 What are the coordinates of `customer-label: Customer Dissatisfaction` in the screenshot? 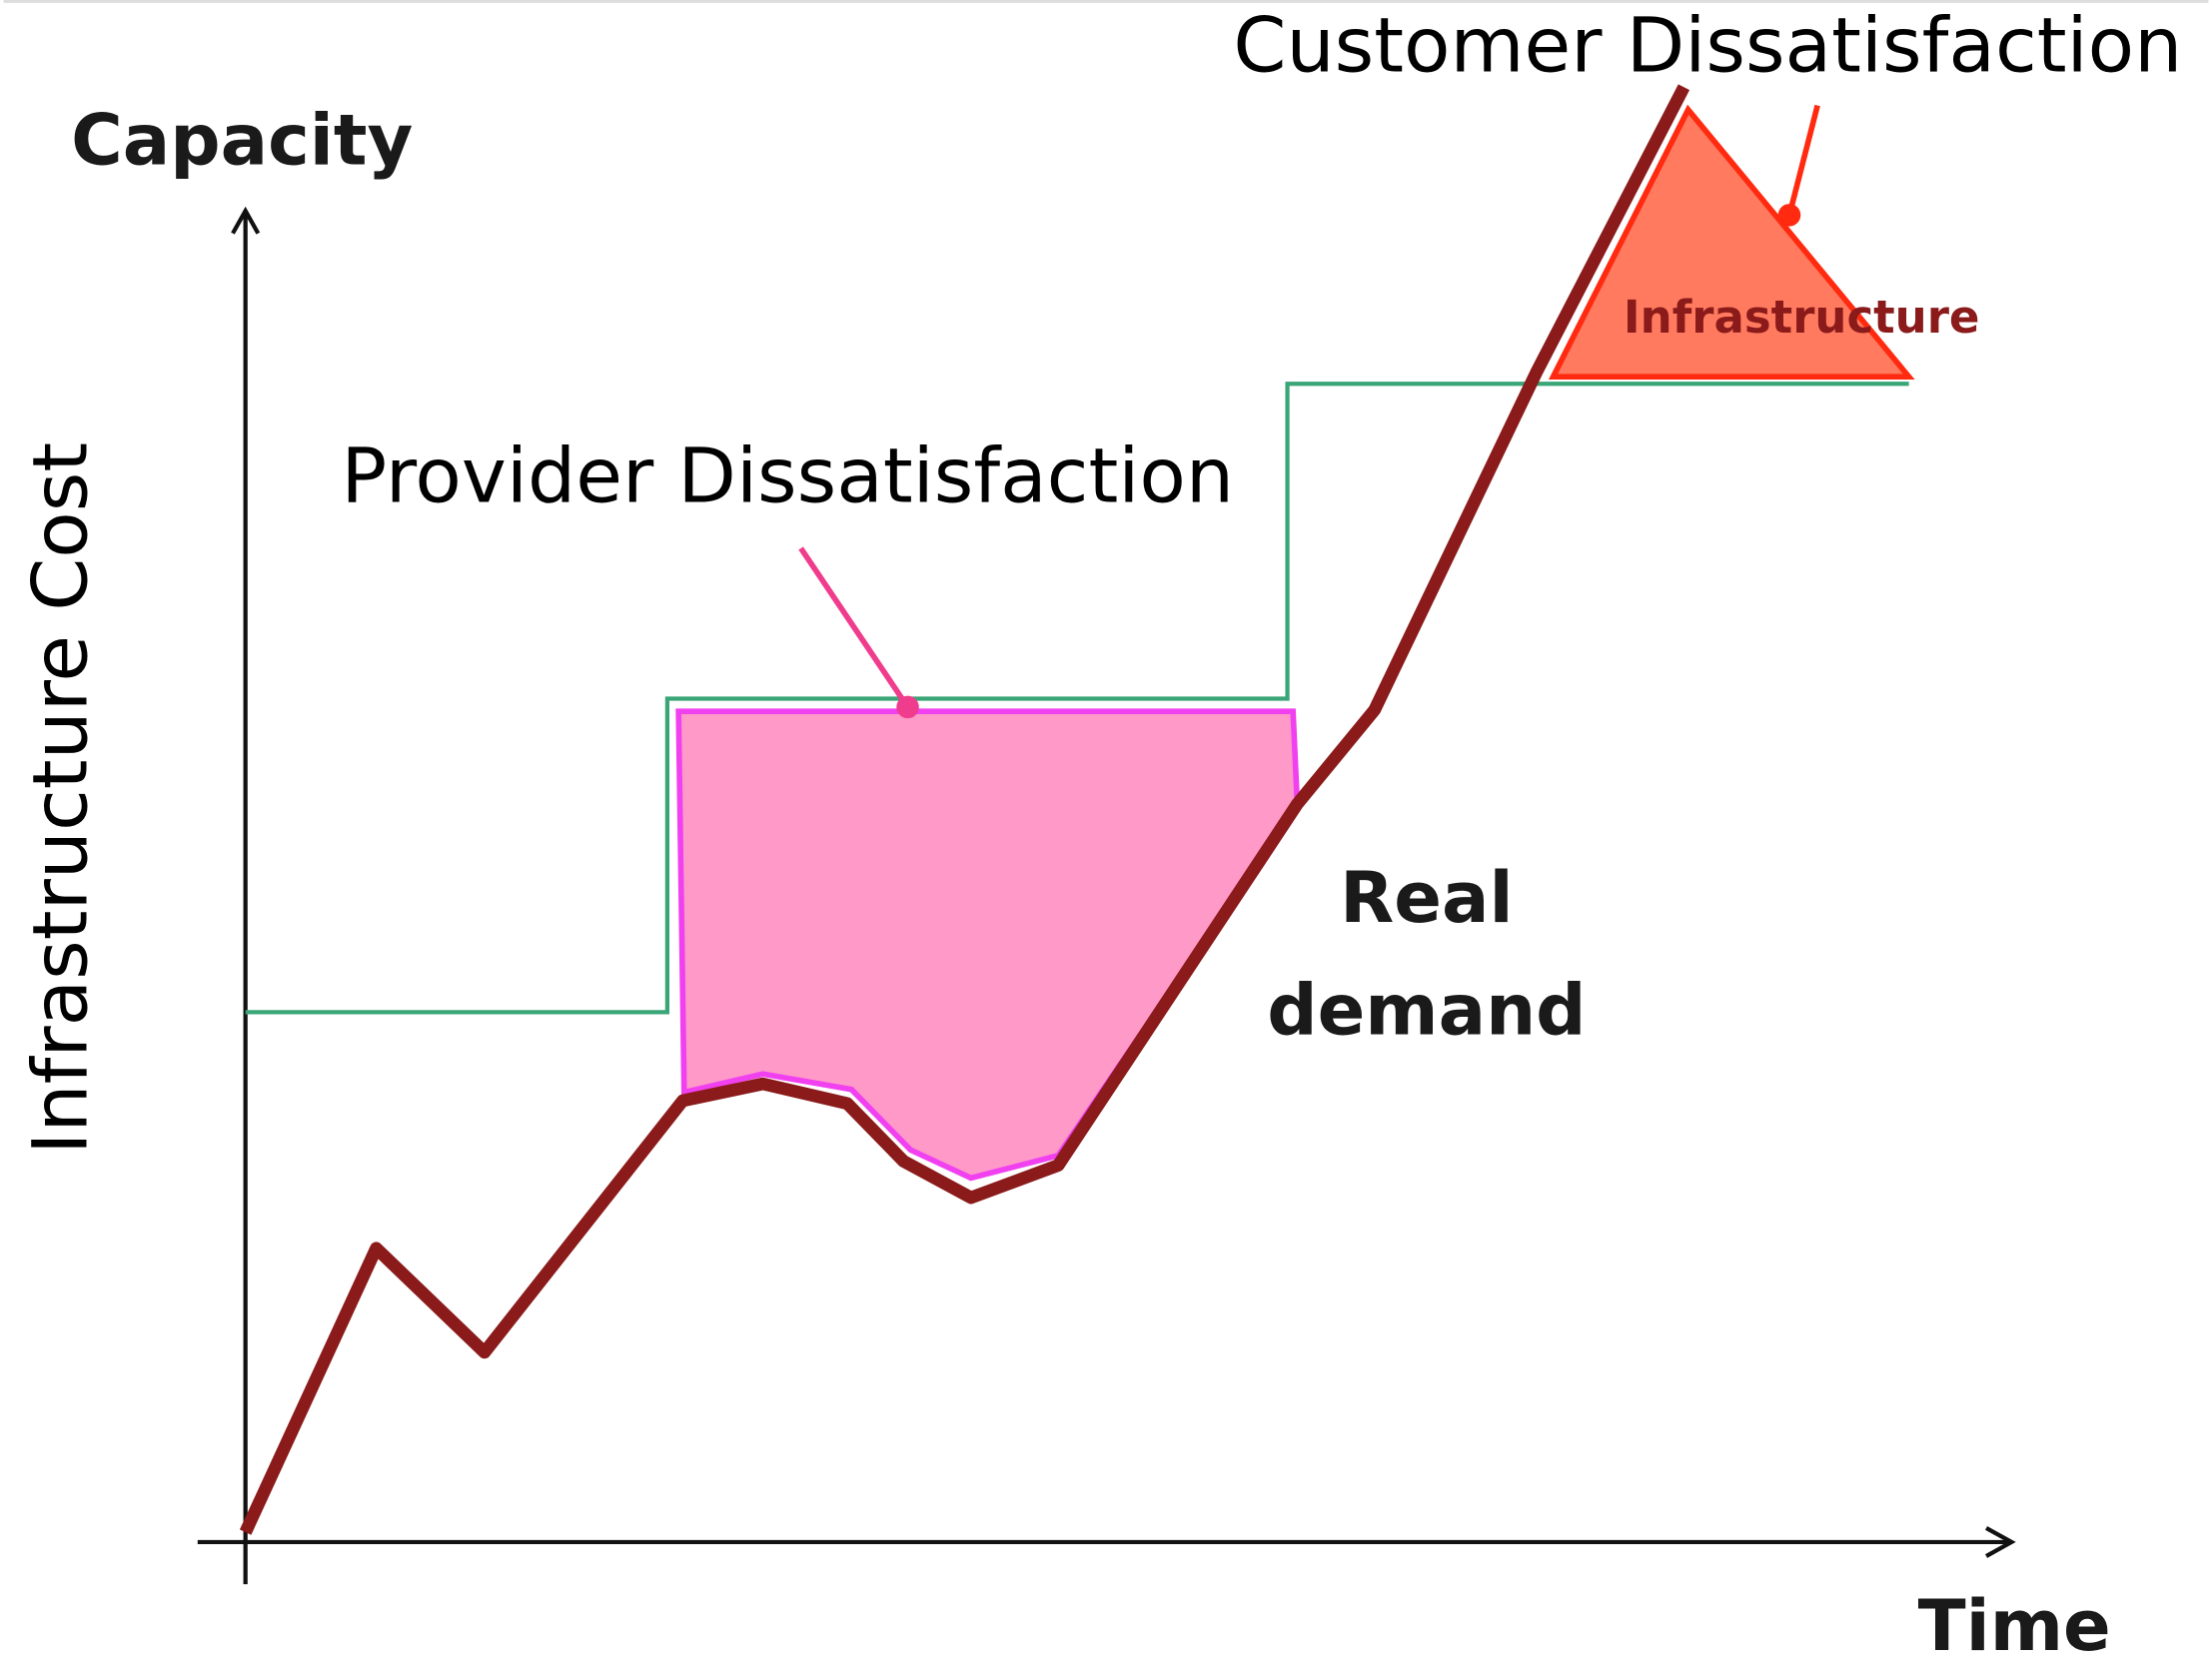 It's located at (1707, 45).